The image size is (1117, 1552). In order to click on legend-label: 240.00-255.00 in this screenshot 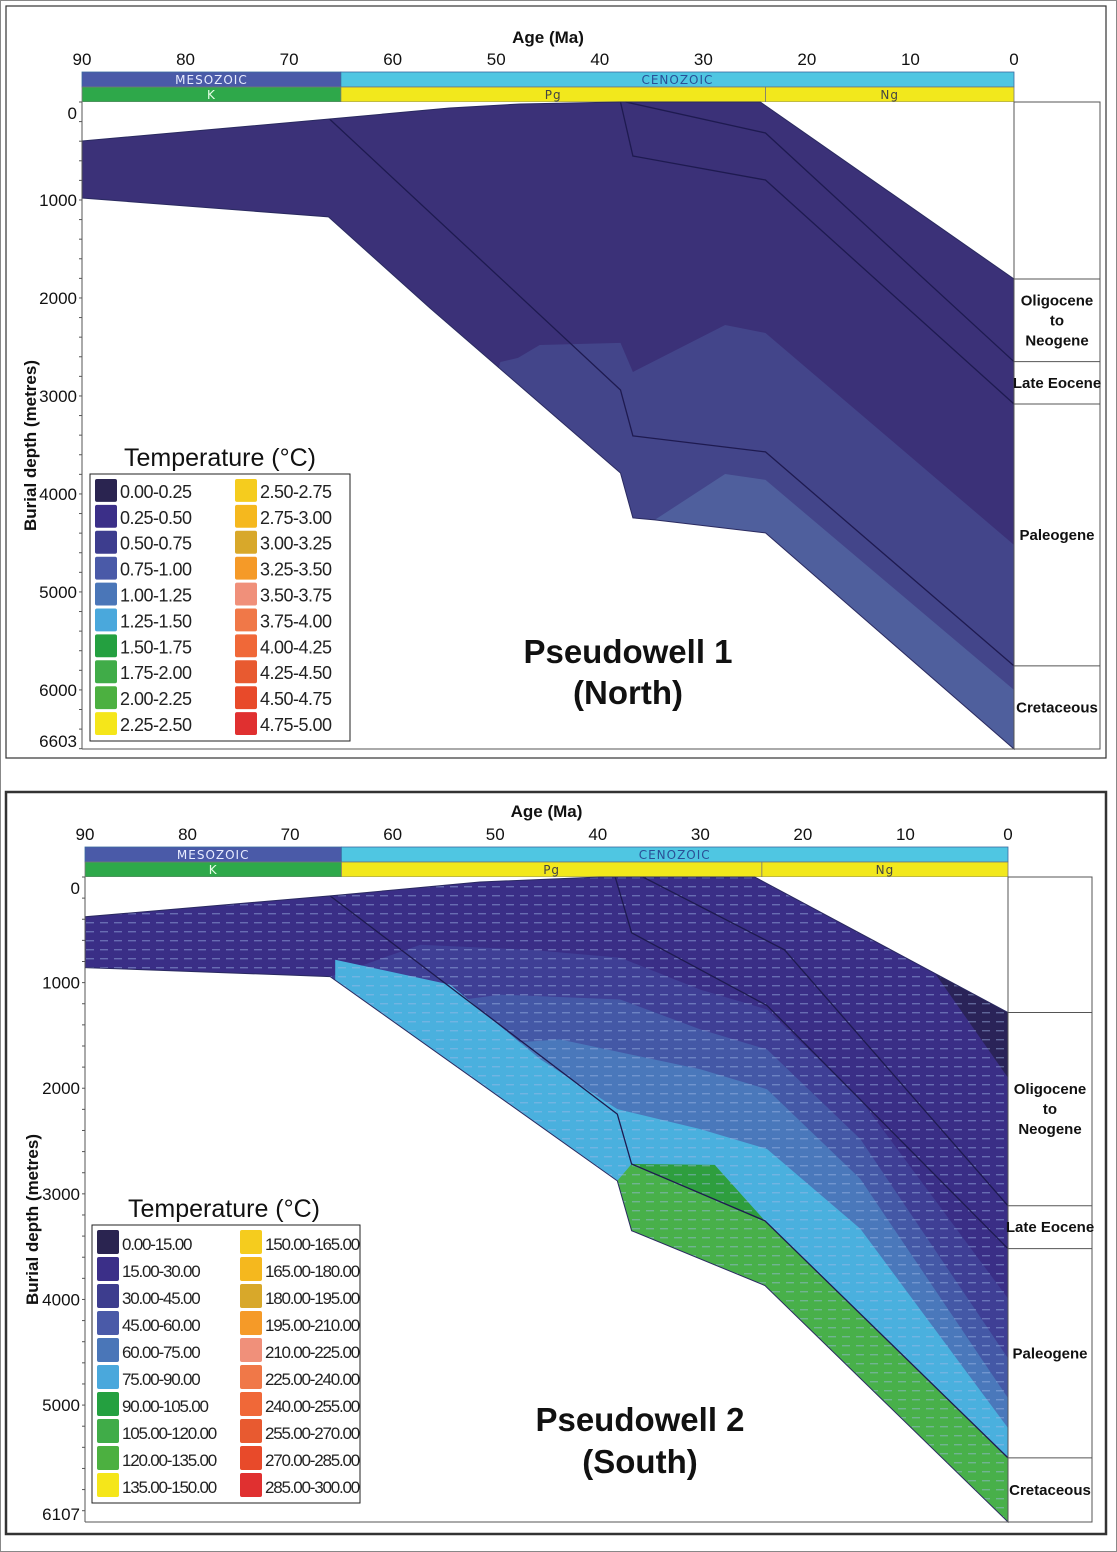, I will do `click(312, 1406)`.